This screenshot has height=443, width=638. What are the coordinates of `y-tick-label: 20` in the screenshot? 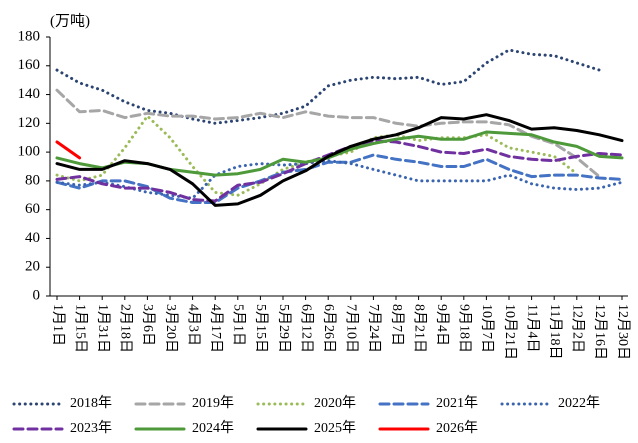 It's located at (32, 267).